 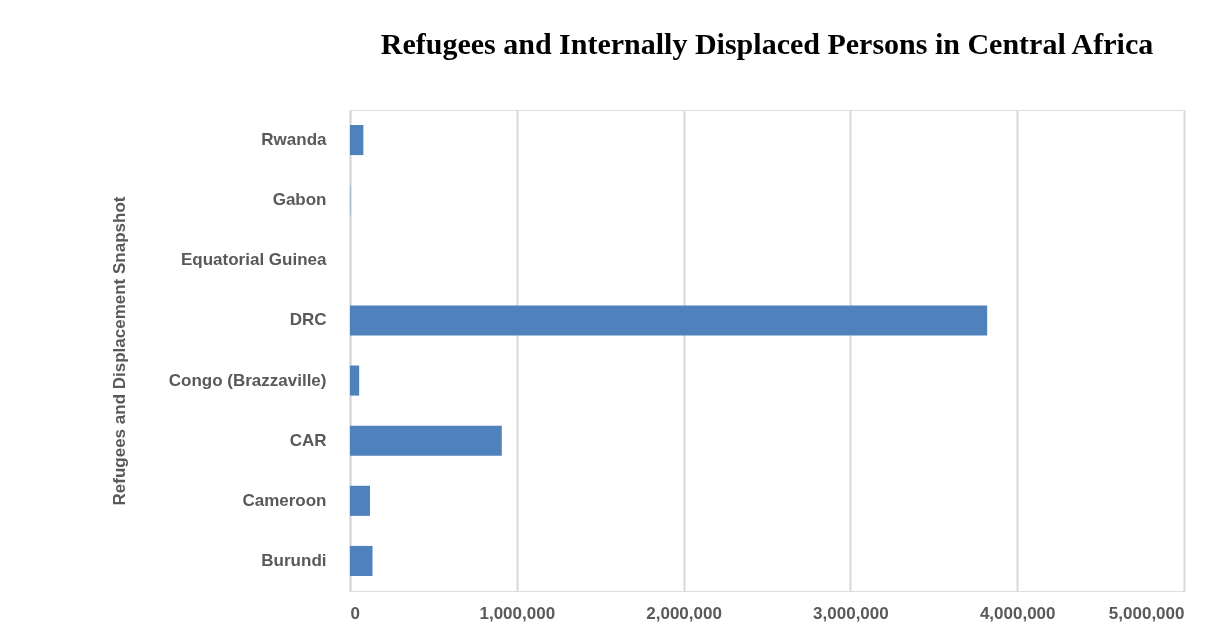 I want to click on y-tick-label: DRC, so click(x=308, y=320).